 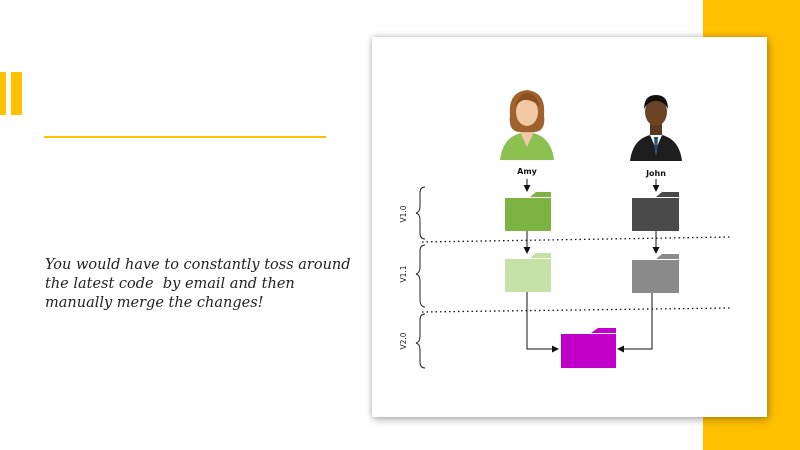 What do you see at coordinates (170, 284) in the screenshot?
I see `body-line: the latest code by email and then` at bounding box center [170, 284].